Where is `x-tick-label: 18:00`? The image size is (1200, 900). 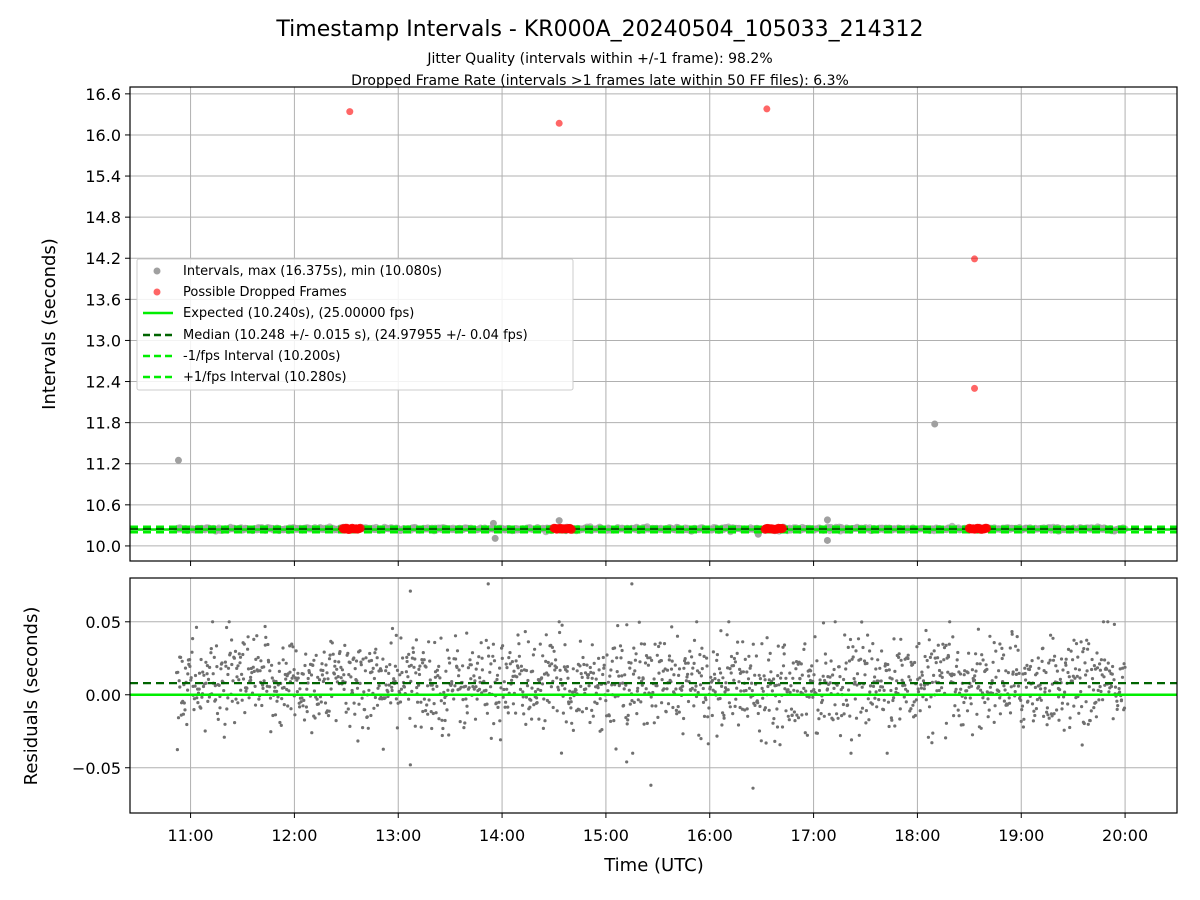 x-tick-label: 18:00 is located at coordinates (917, 835).